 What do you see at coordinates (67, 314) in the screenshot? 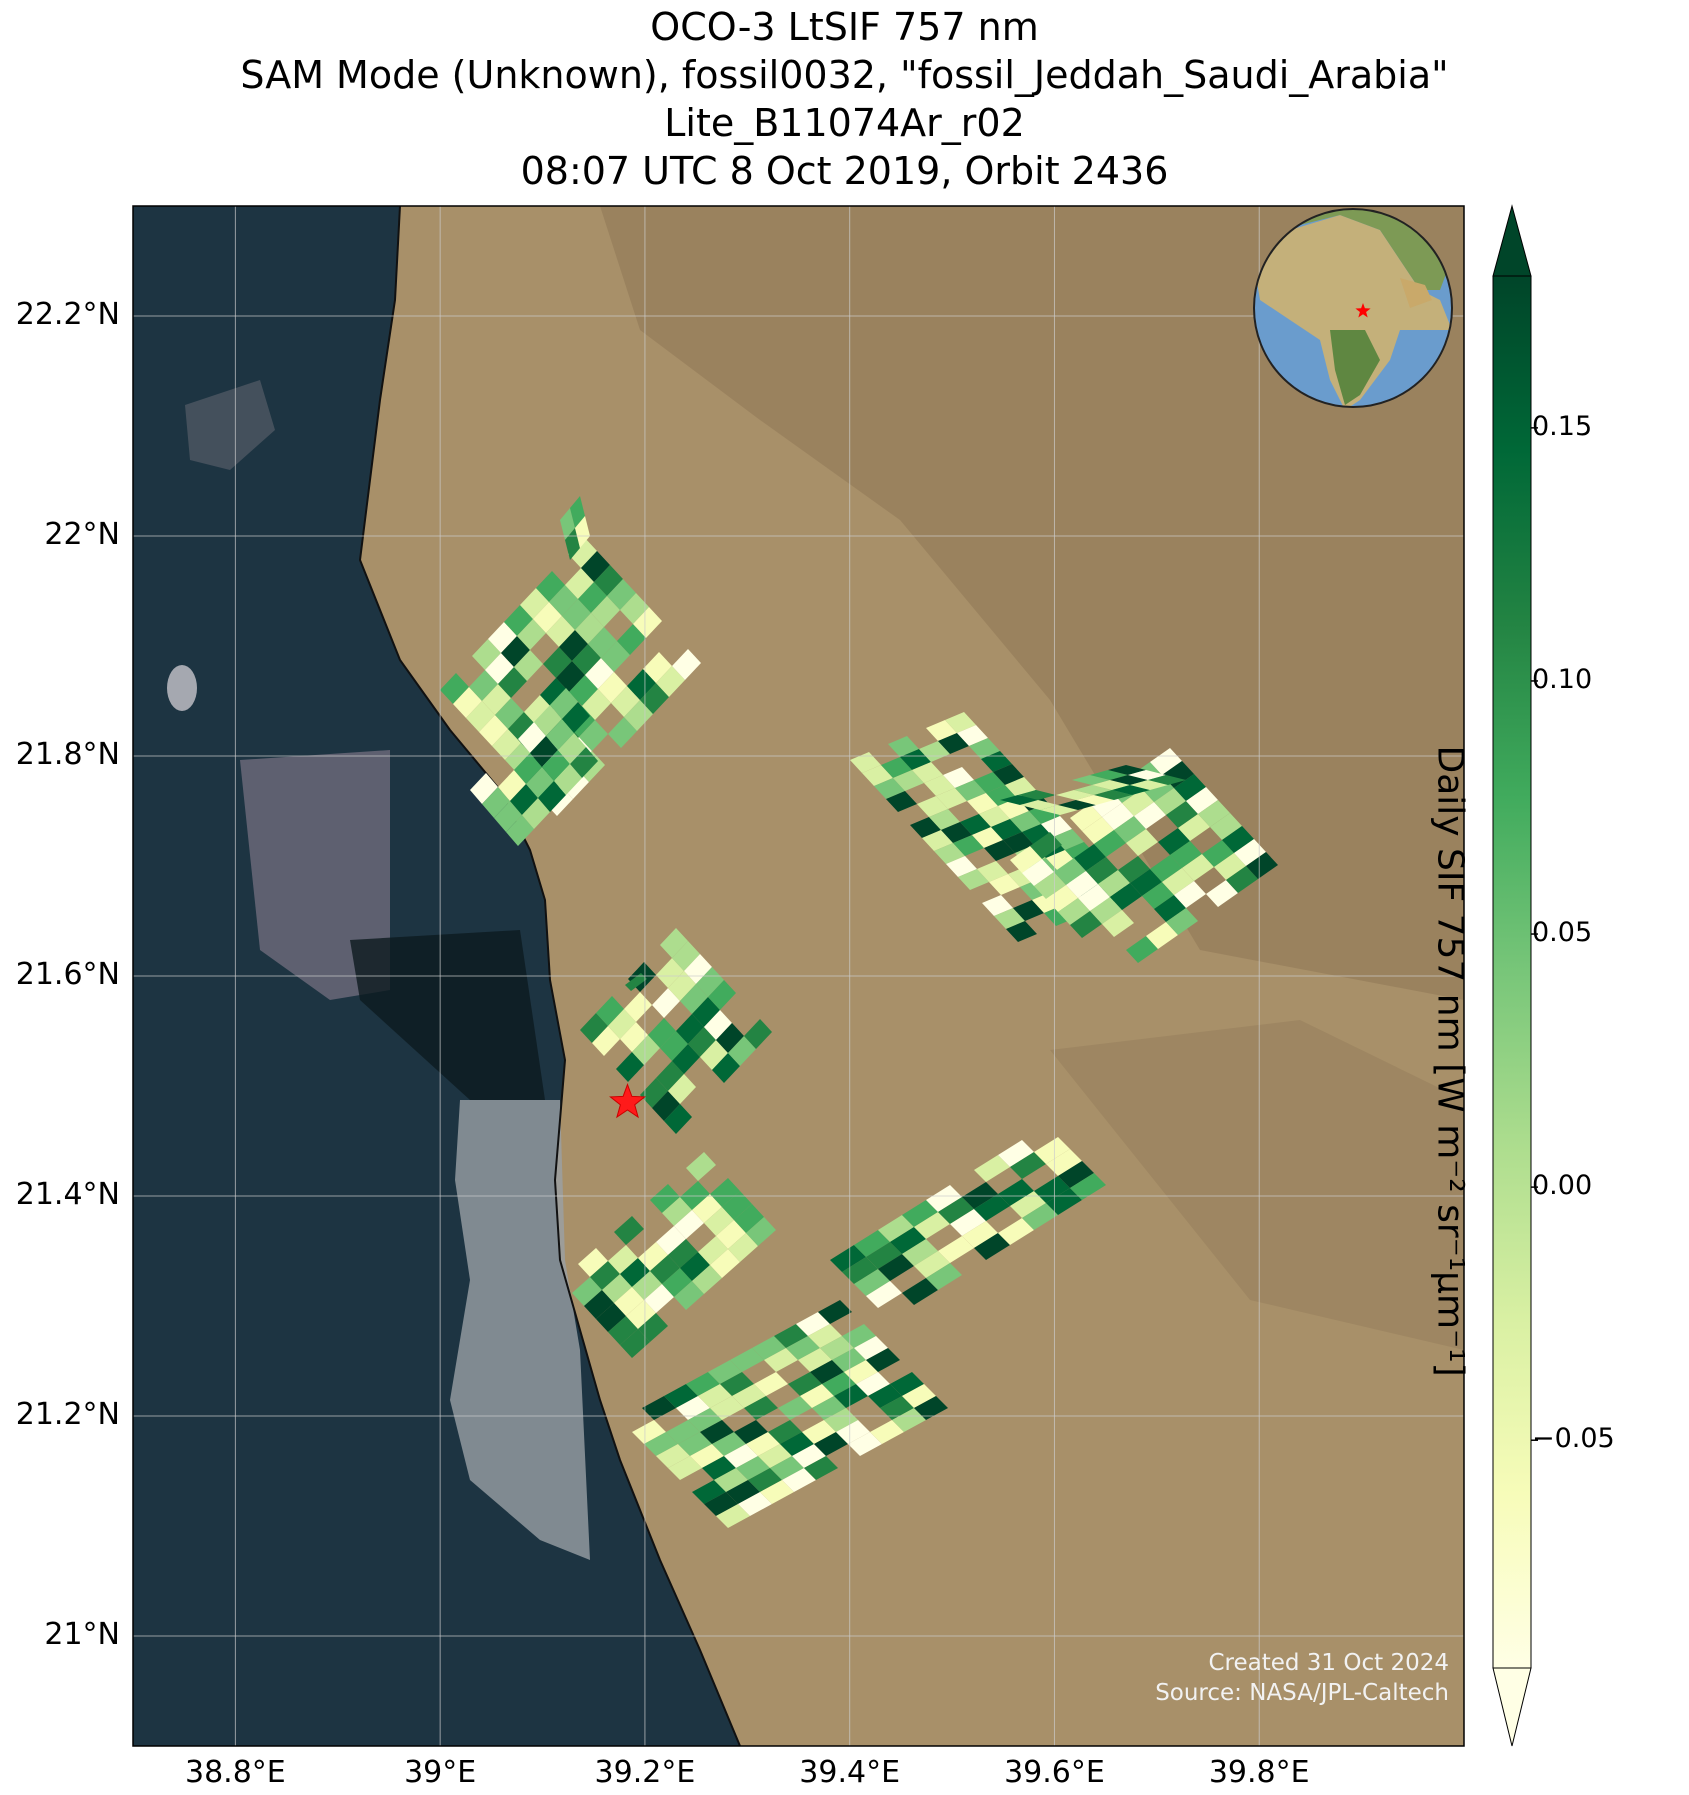
I see `lat-tick-label: 22.2°N` at bounding box center [67, 314].